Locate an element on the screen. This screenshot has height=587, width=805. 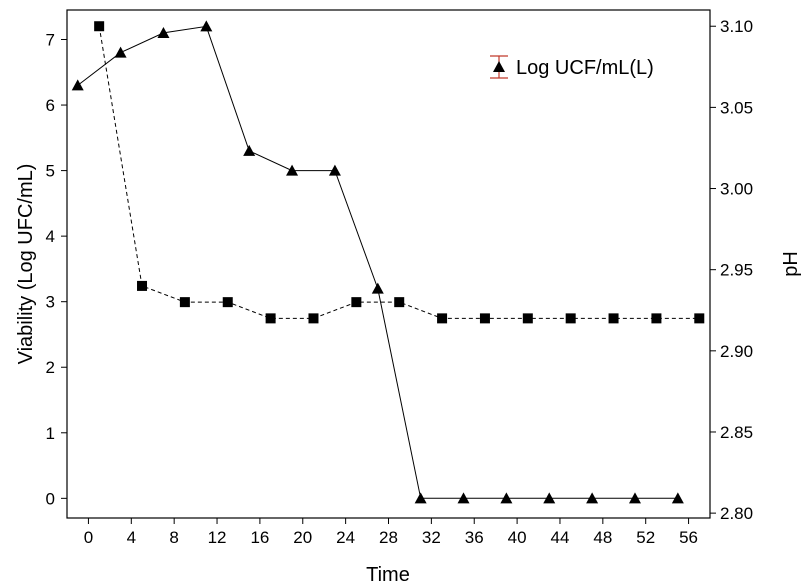
y-left-tick-label: 1 is located at coordinates (50, 433).